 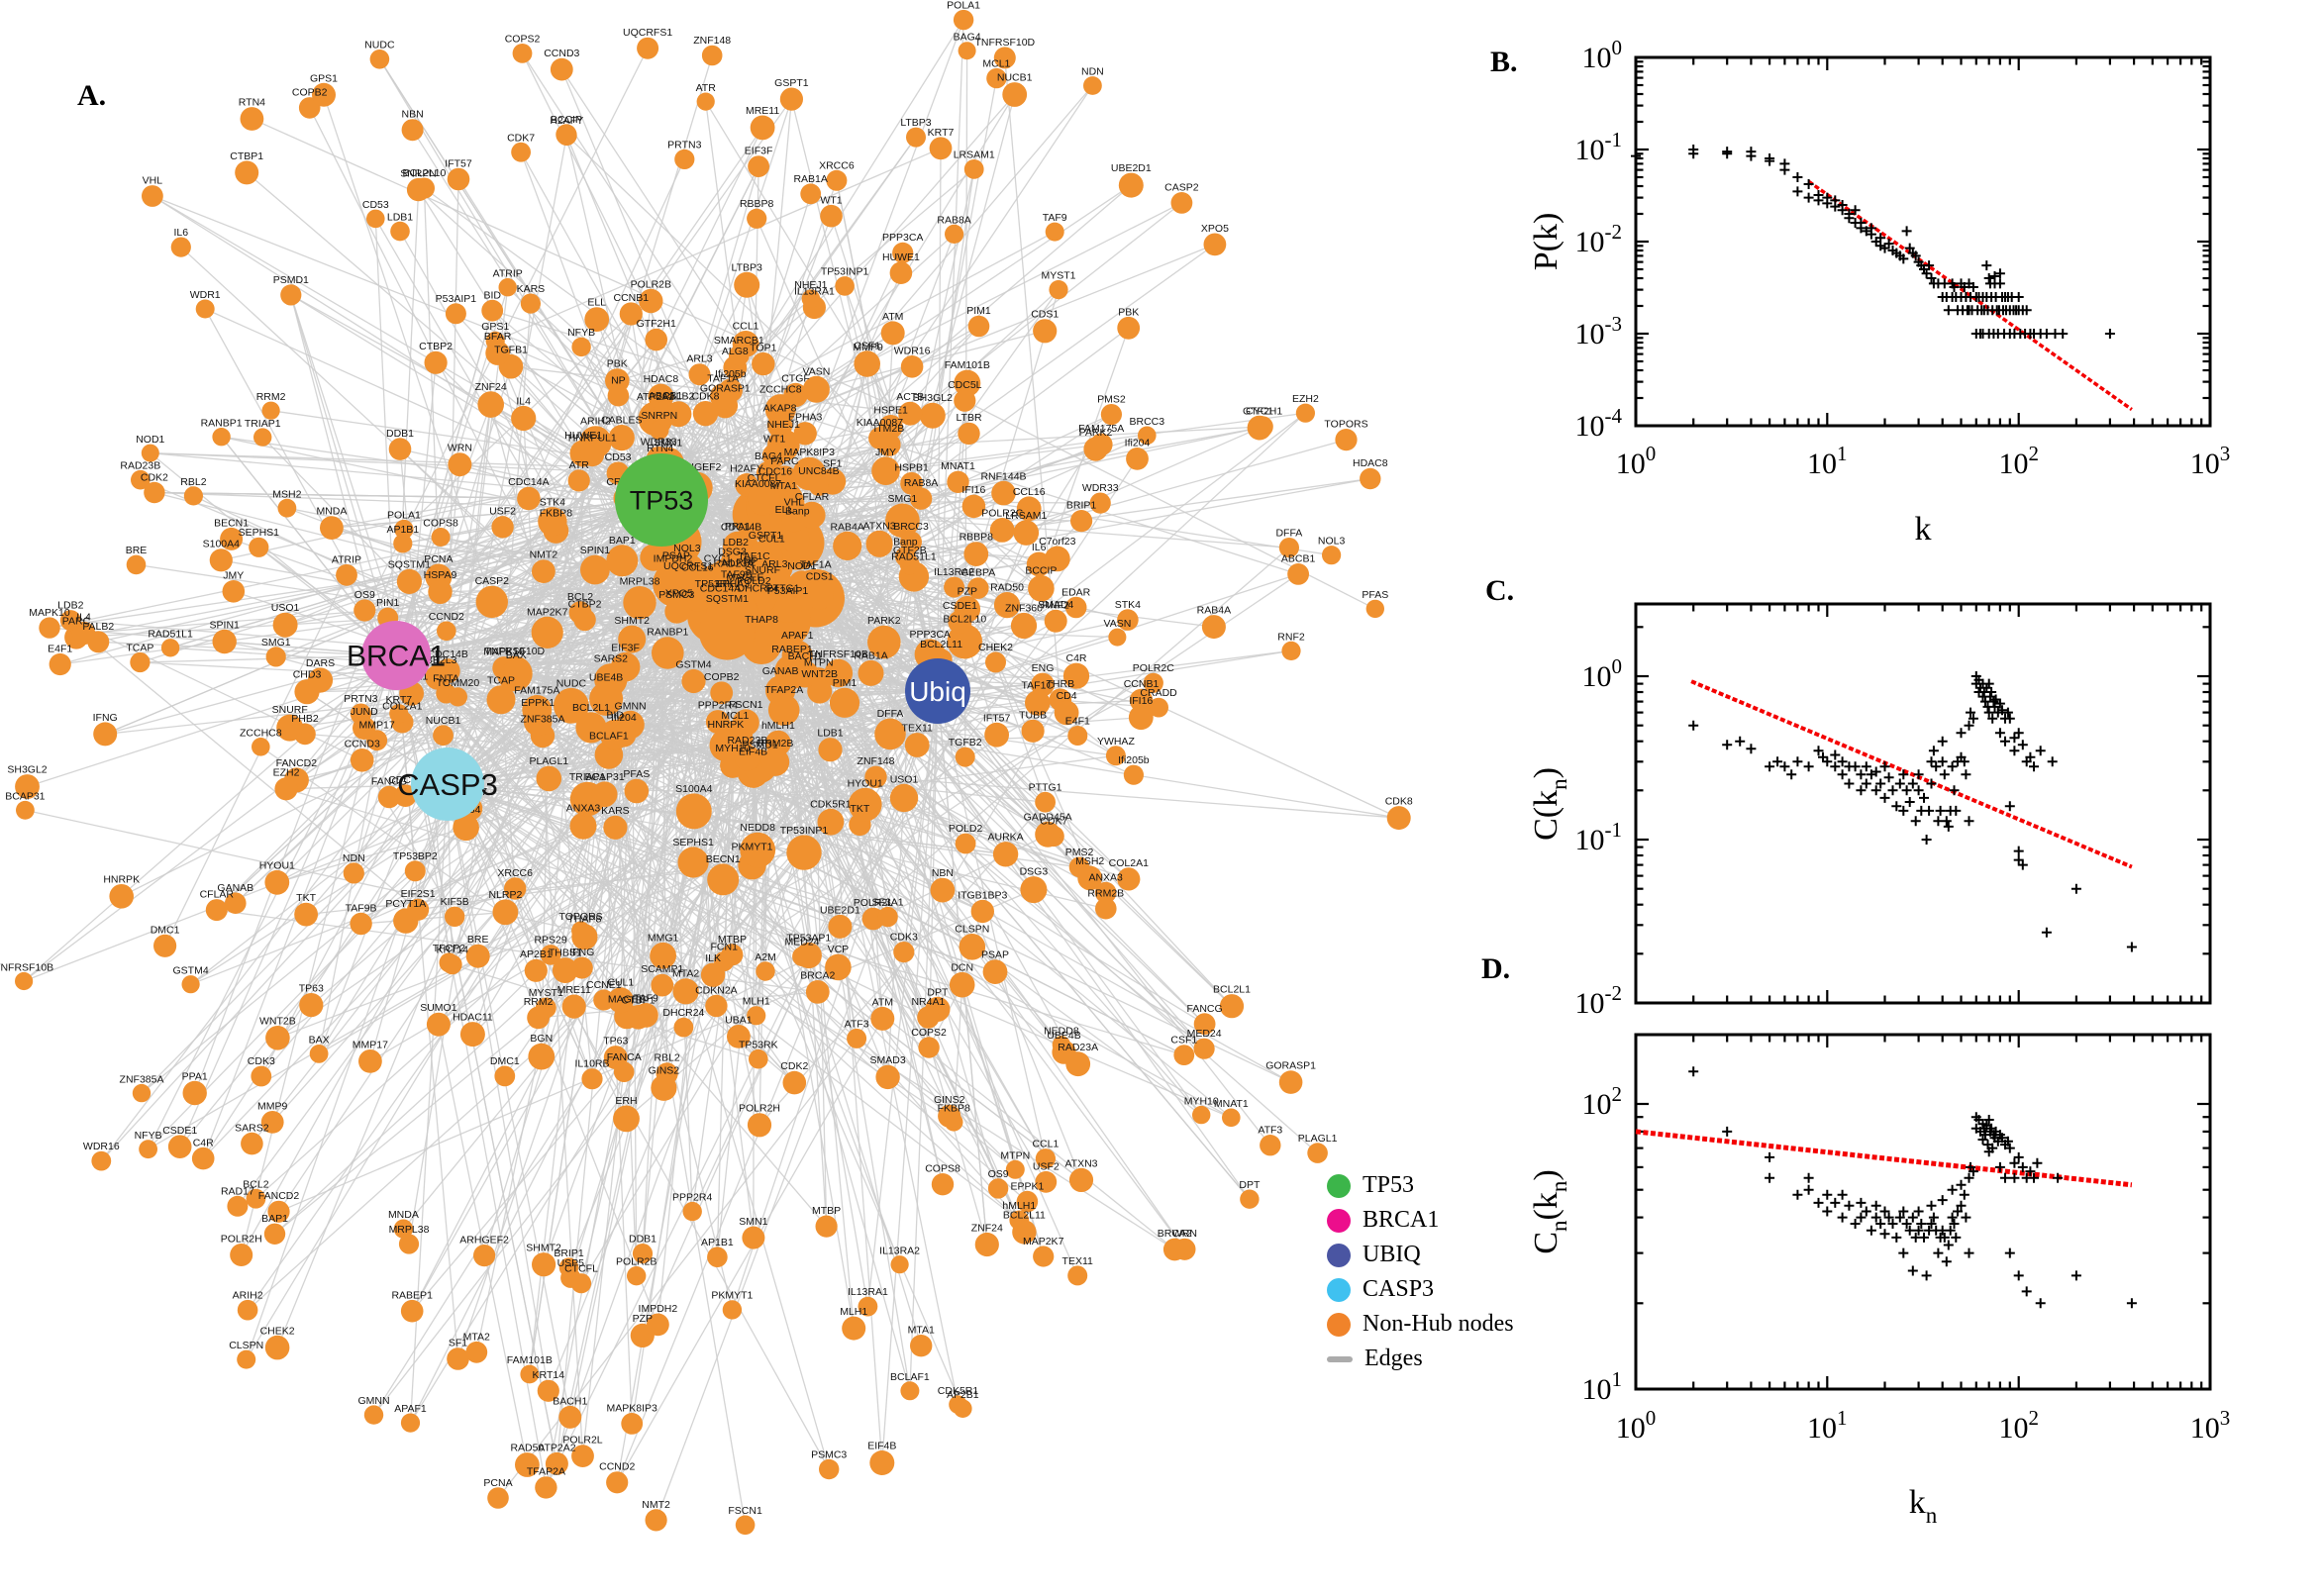 I want to click on svg-text: 10⁻², so click(x=1599, y=1000).